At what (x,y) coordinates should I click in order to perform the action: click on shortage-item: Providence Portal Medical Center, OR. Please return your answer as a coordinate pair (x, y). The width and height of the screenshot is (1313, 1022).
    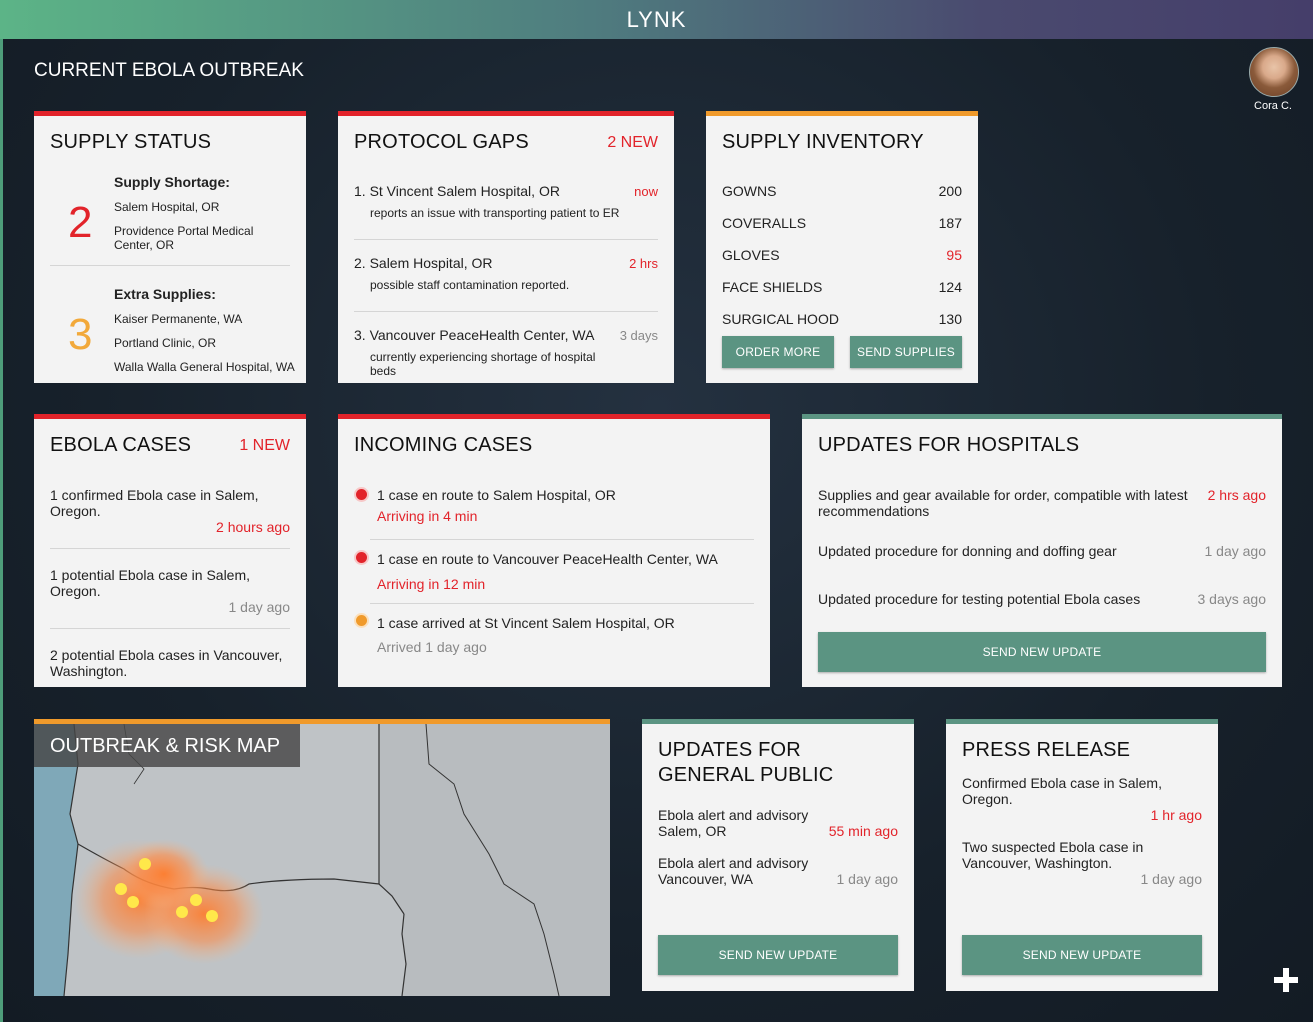
    Looking at the image, I should click on (184, 238).